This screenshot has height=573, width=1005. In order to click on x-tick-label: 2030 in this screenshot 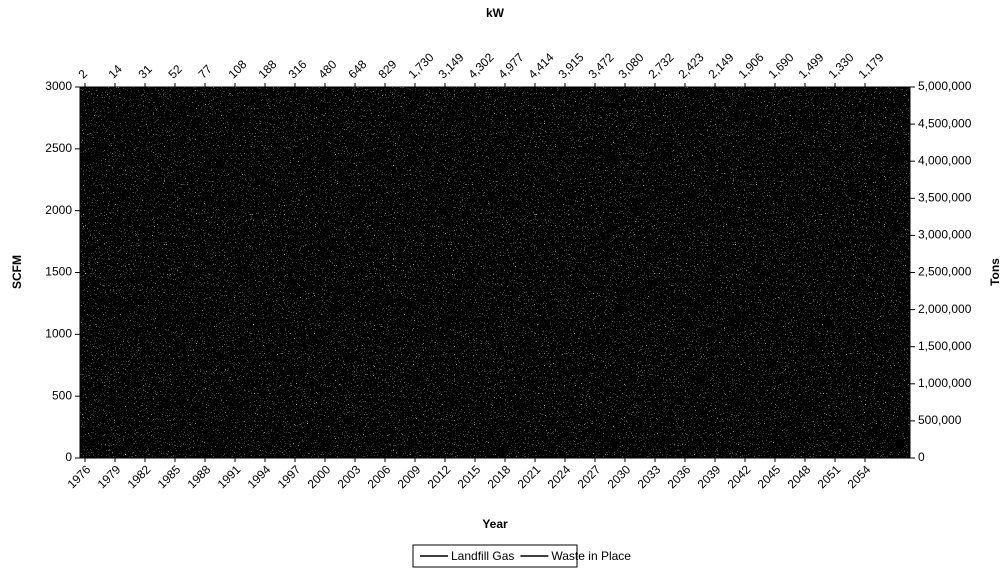, I will do `click(619, 476)`.